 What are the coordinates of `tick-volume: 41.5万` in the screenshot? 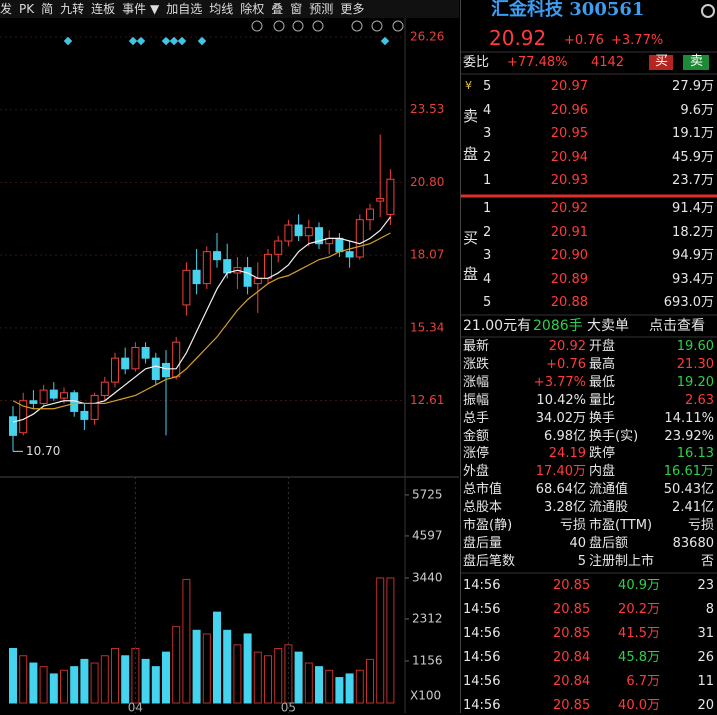 It's located at (639, 633).